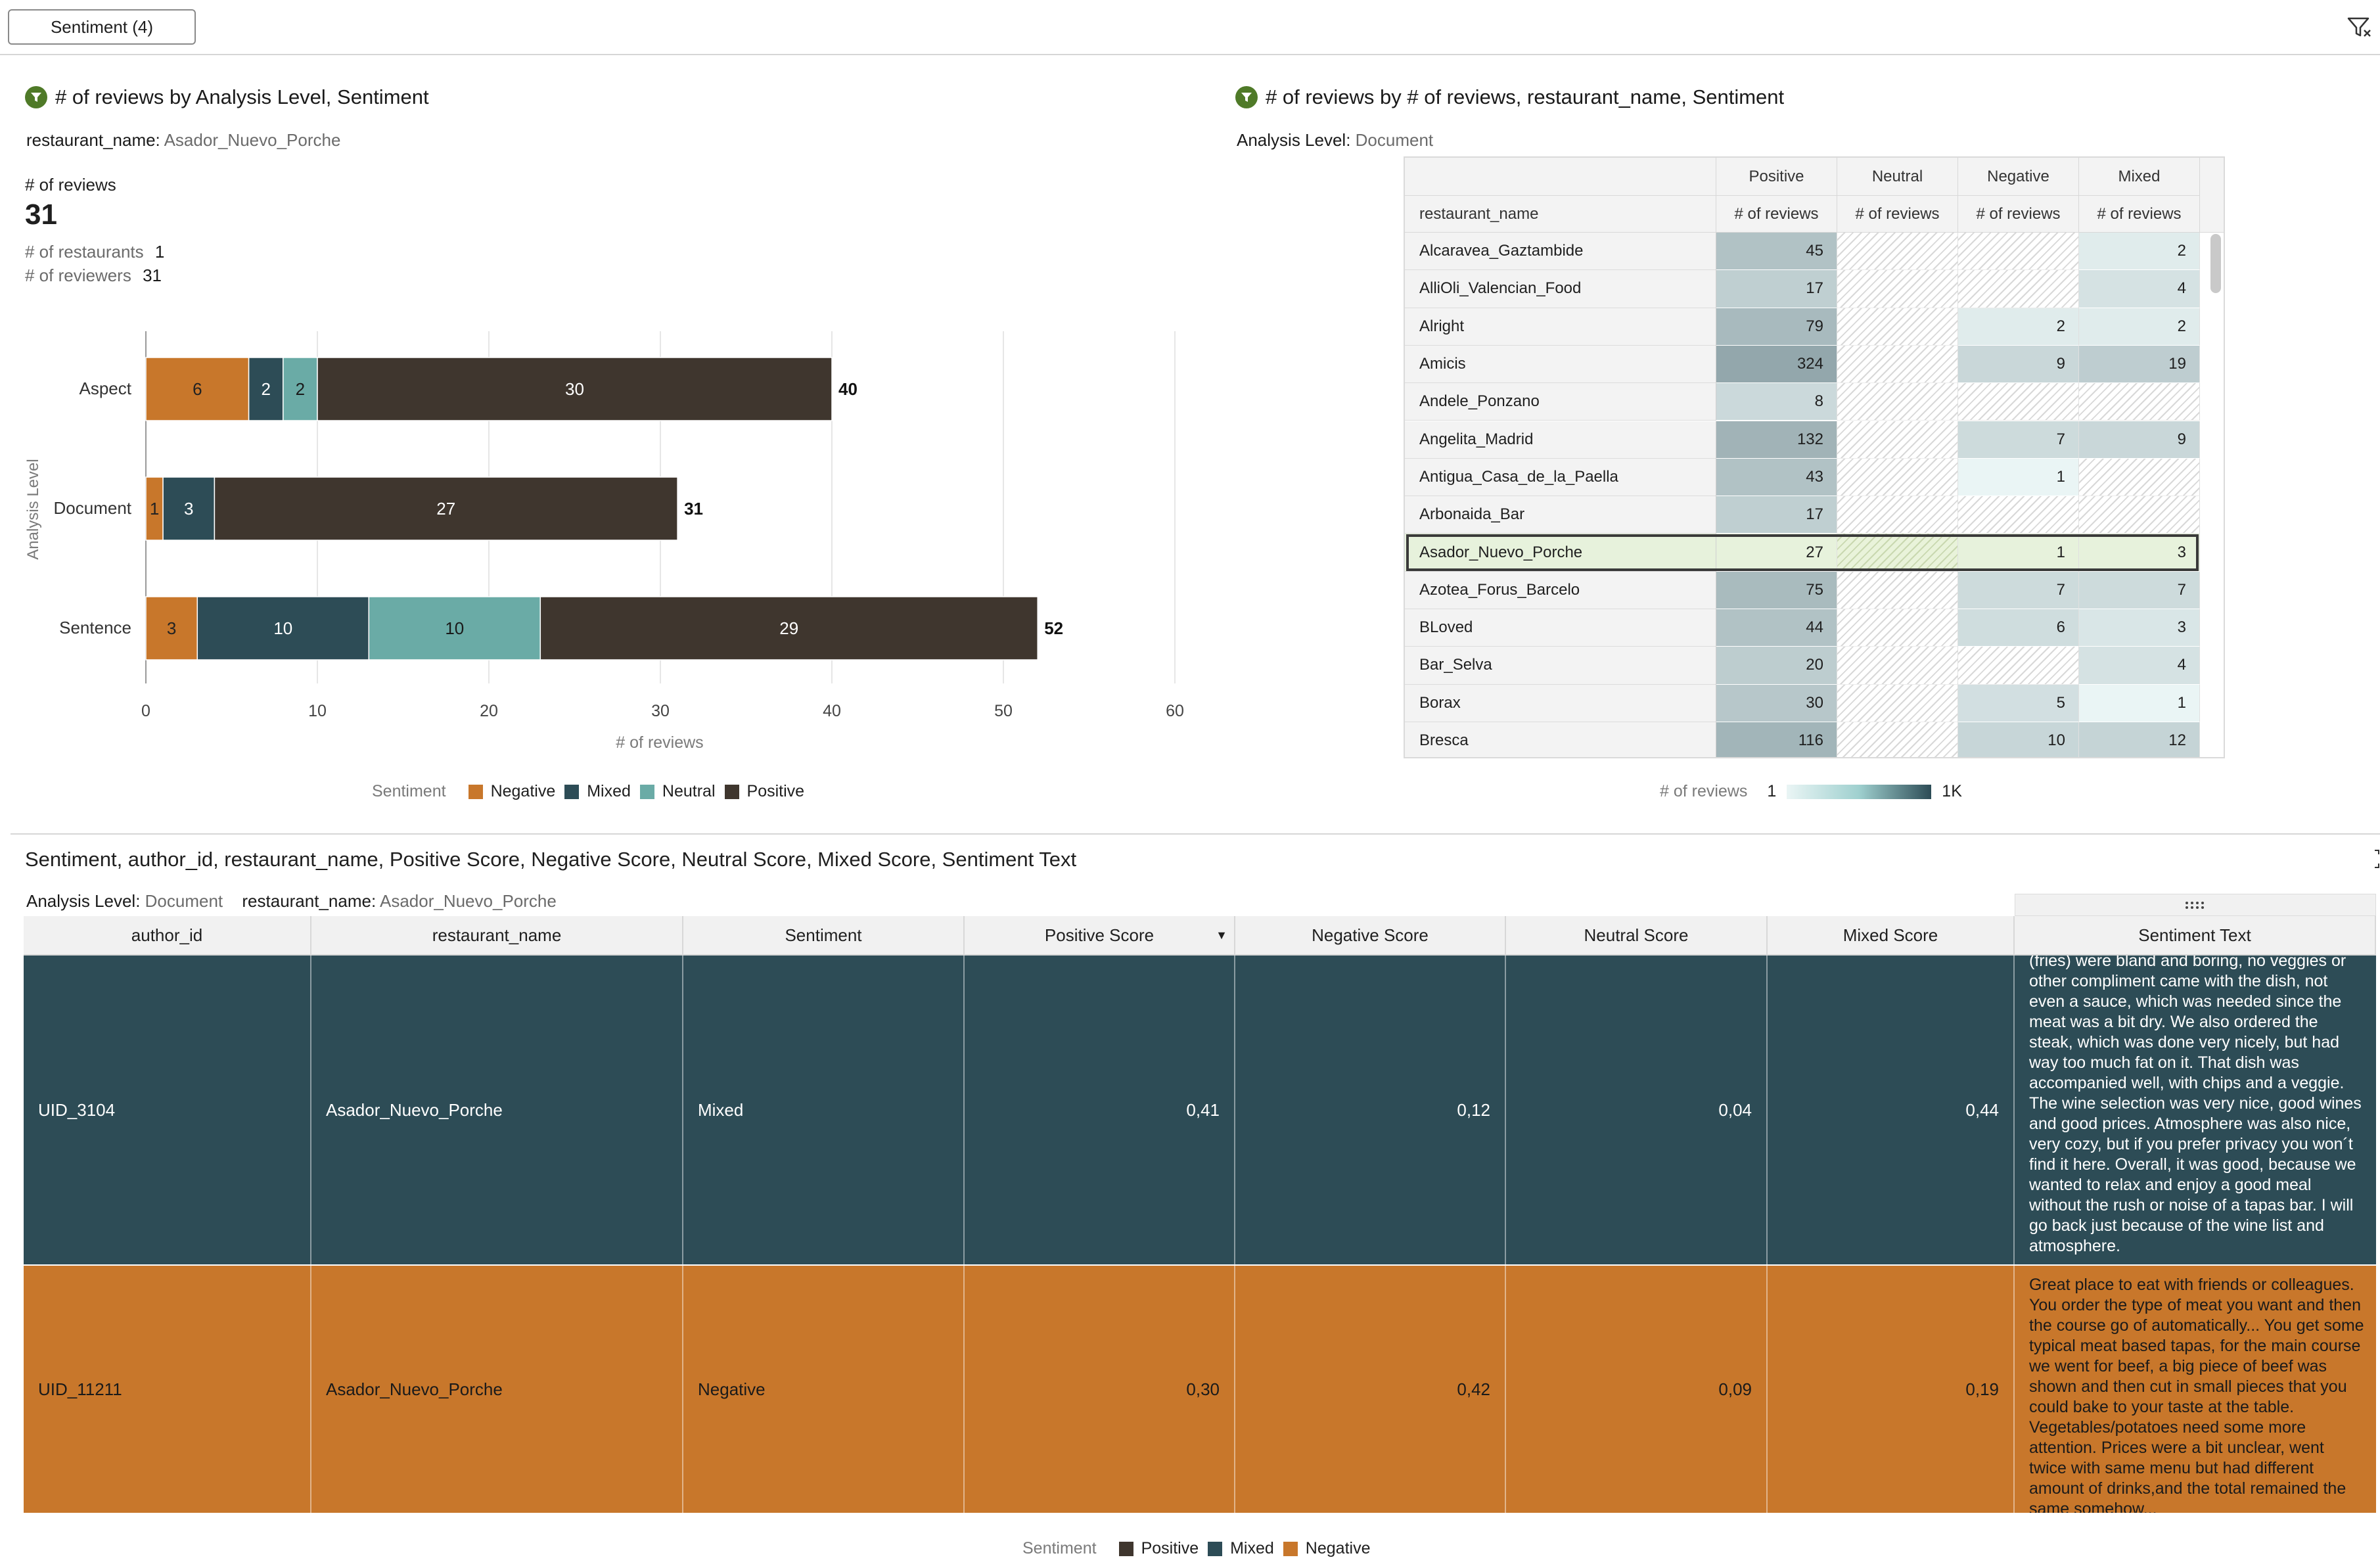 Image resolution: width=2380 pixels, height=1568 pixels. I want to click on pivot-value-cell: 19, so click(2139, 364).